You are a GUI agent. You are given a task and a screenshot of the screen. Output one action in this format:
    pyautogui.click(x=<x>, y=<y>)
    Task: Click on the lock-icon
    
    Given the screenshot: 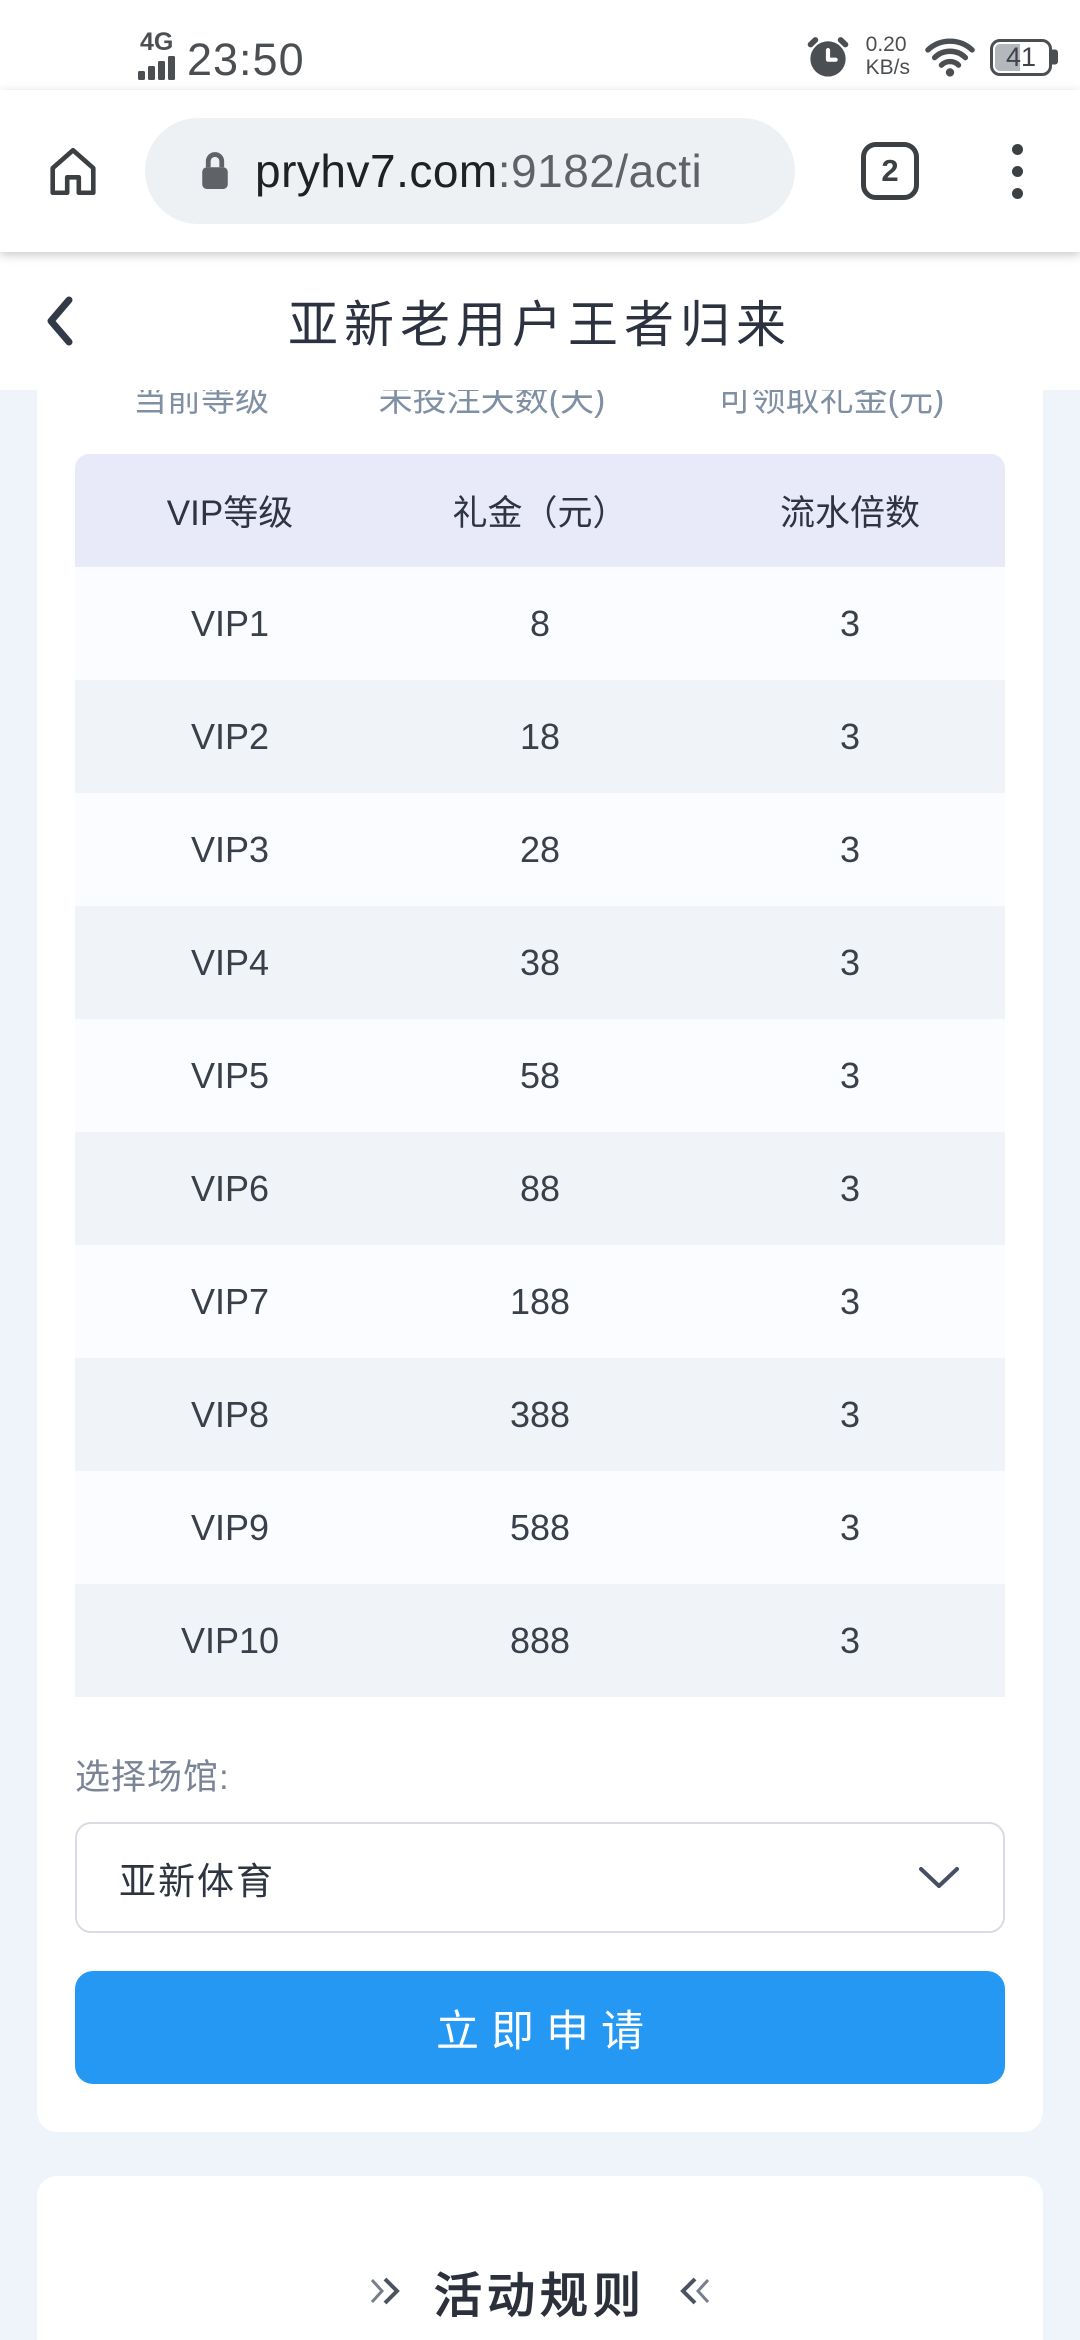 What is the action you would take?
    pyautogui.click(x=215, y=171)
    